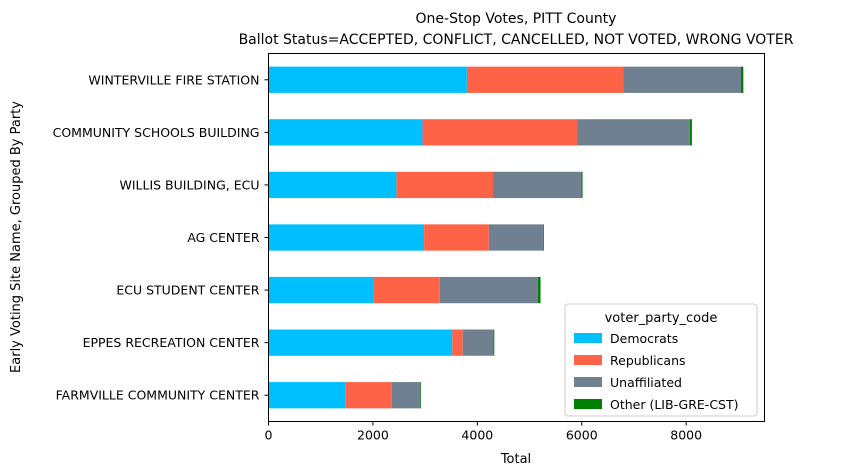  Describe the element at coordinates (478, 342) in the screenshot. I see `bar-eppes-recreation-center-unaffiliated` at that location.